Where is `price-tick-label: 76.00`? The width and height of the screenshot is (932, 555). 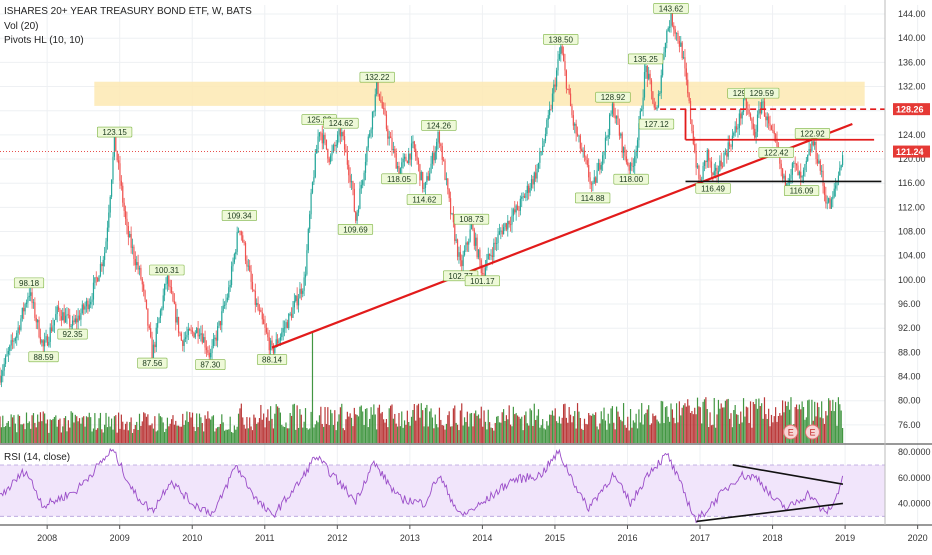 price-tick-label: 76.00 is located at coordinates (909, 425).